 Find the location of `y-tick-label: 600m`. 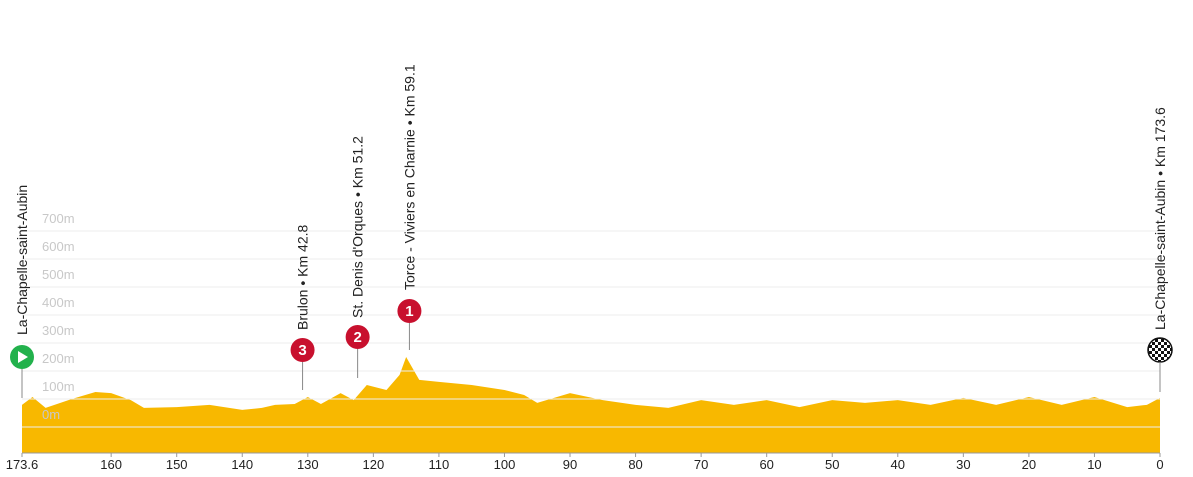

y-tick-label: 600m is located at coordinates (58, 246).